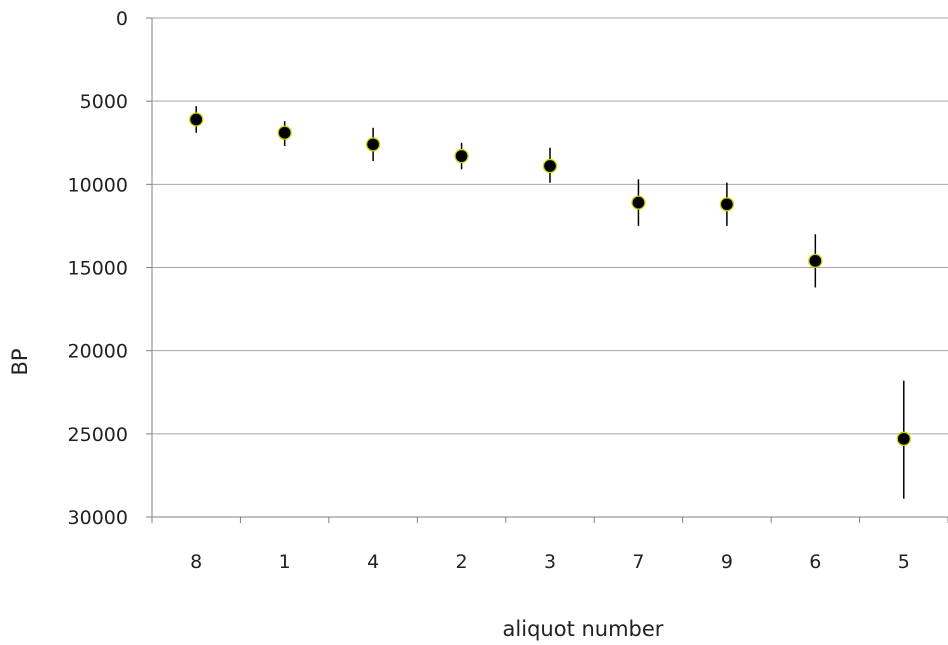 The width and height of the screenshot is (948, 645). Describe the element at coordinates (20, 361) in the screenshot. I see `y-axis-title: BP` at that location.